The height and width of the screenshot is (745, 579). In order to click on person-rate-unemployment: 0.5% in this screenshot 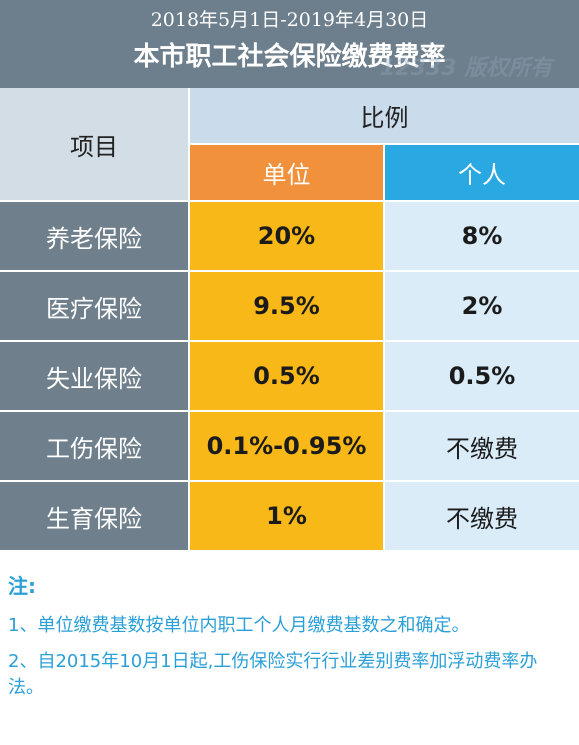, I will do `click(482, 375)`.